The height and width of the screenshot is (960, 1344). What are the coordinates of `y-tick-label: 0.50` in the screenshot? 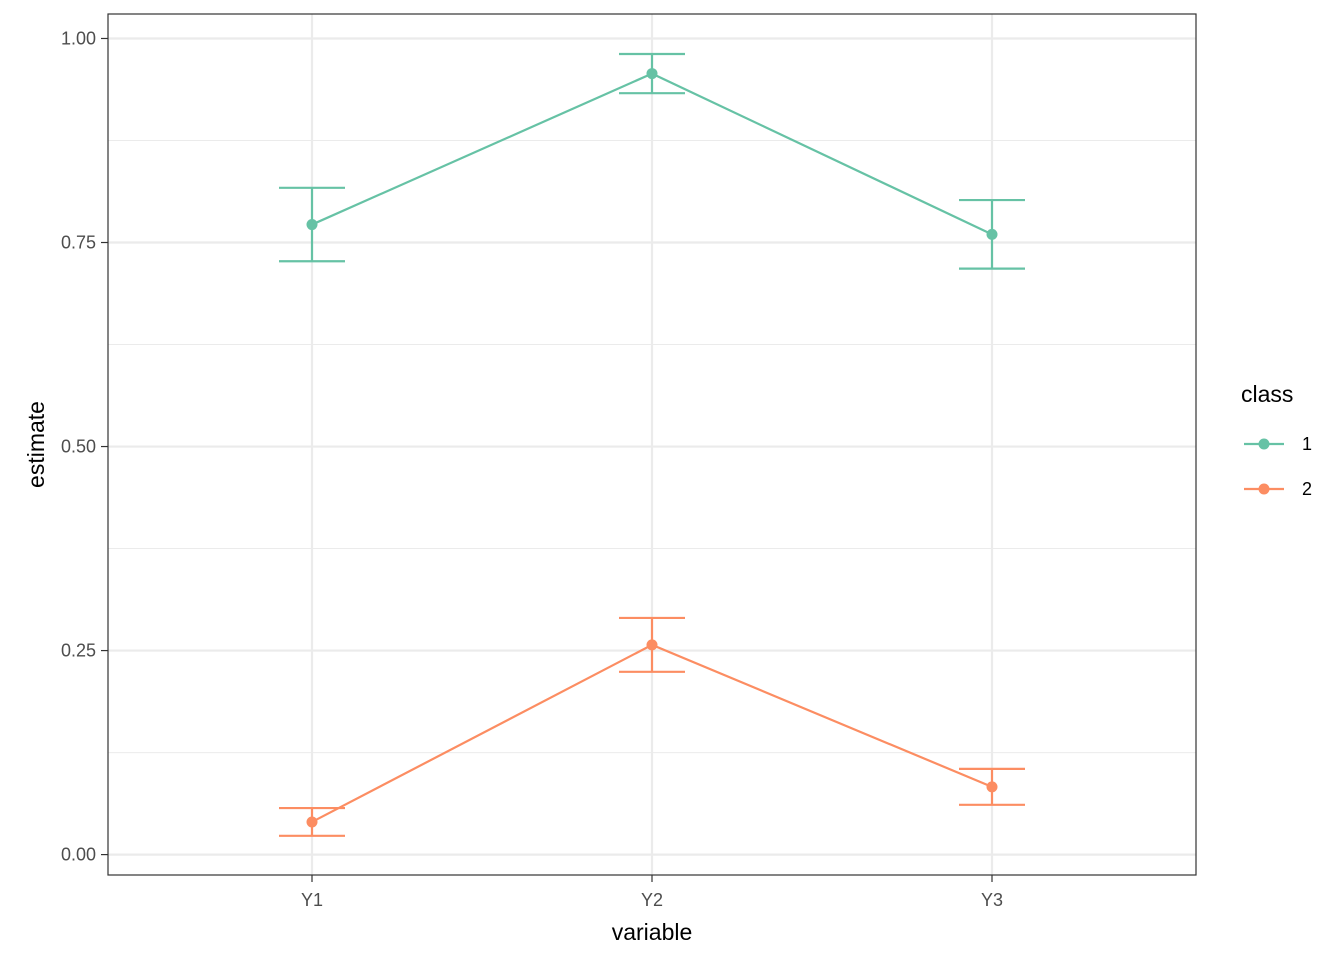 It's located at (78, 447).